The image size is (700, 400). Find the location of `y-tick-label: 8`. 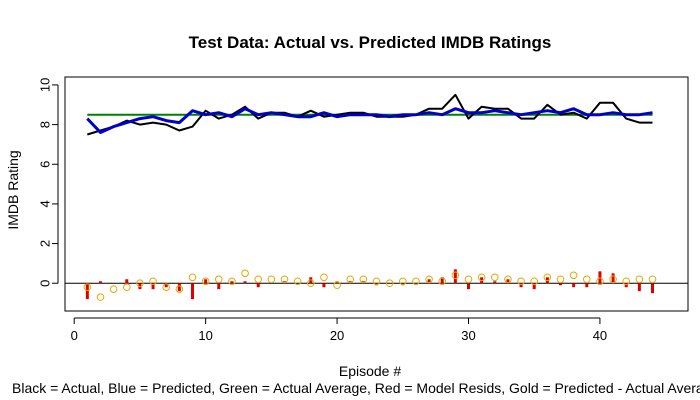

y-tick-label: 8 is located at coordinates (45, 124).